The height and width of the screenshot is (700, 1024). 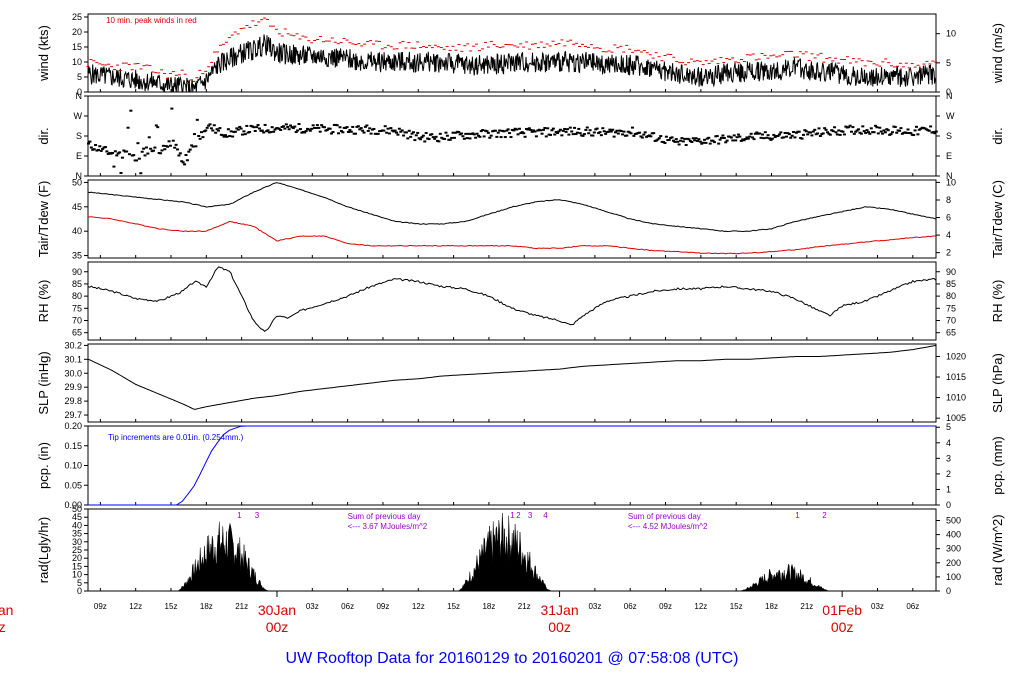 I want to click on time-tick-label: 06z, so click(x=347, y=606).